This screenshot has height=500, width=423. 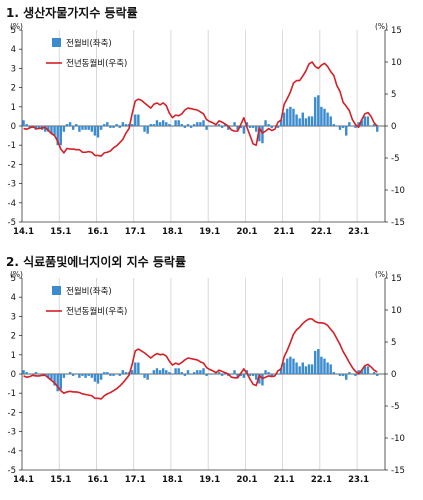 I want to click on y-left-tick-label: -1, so click(x=12, y=146).